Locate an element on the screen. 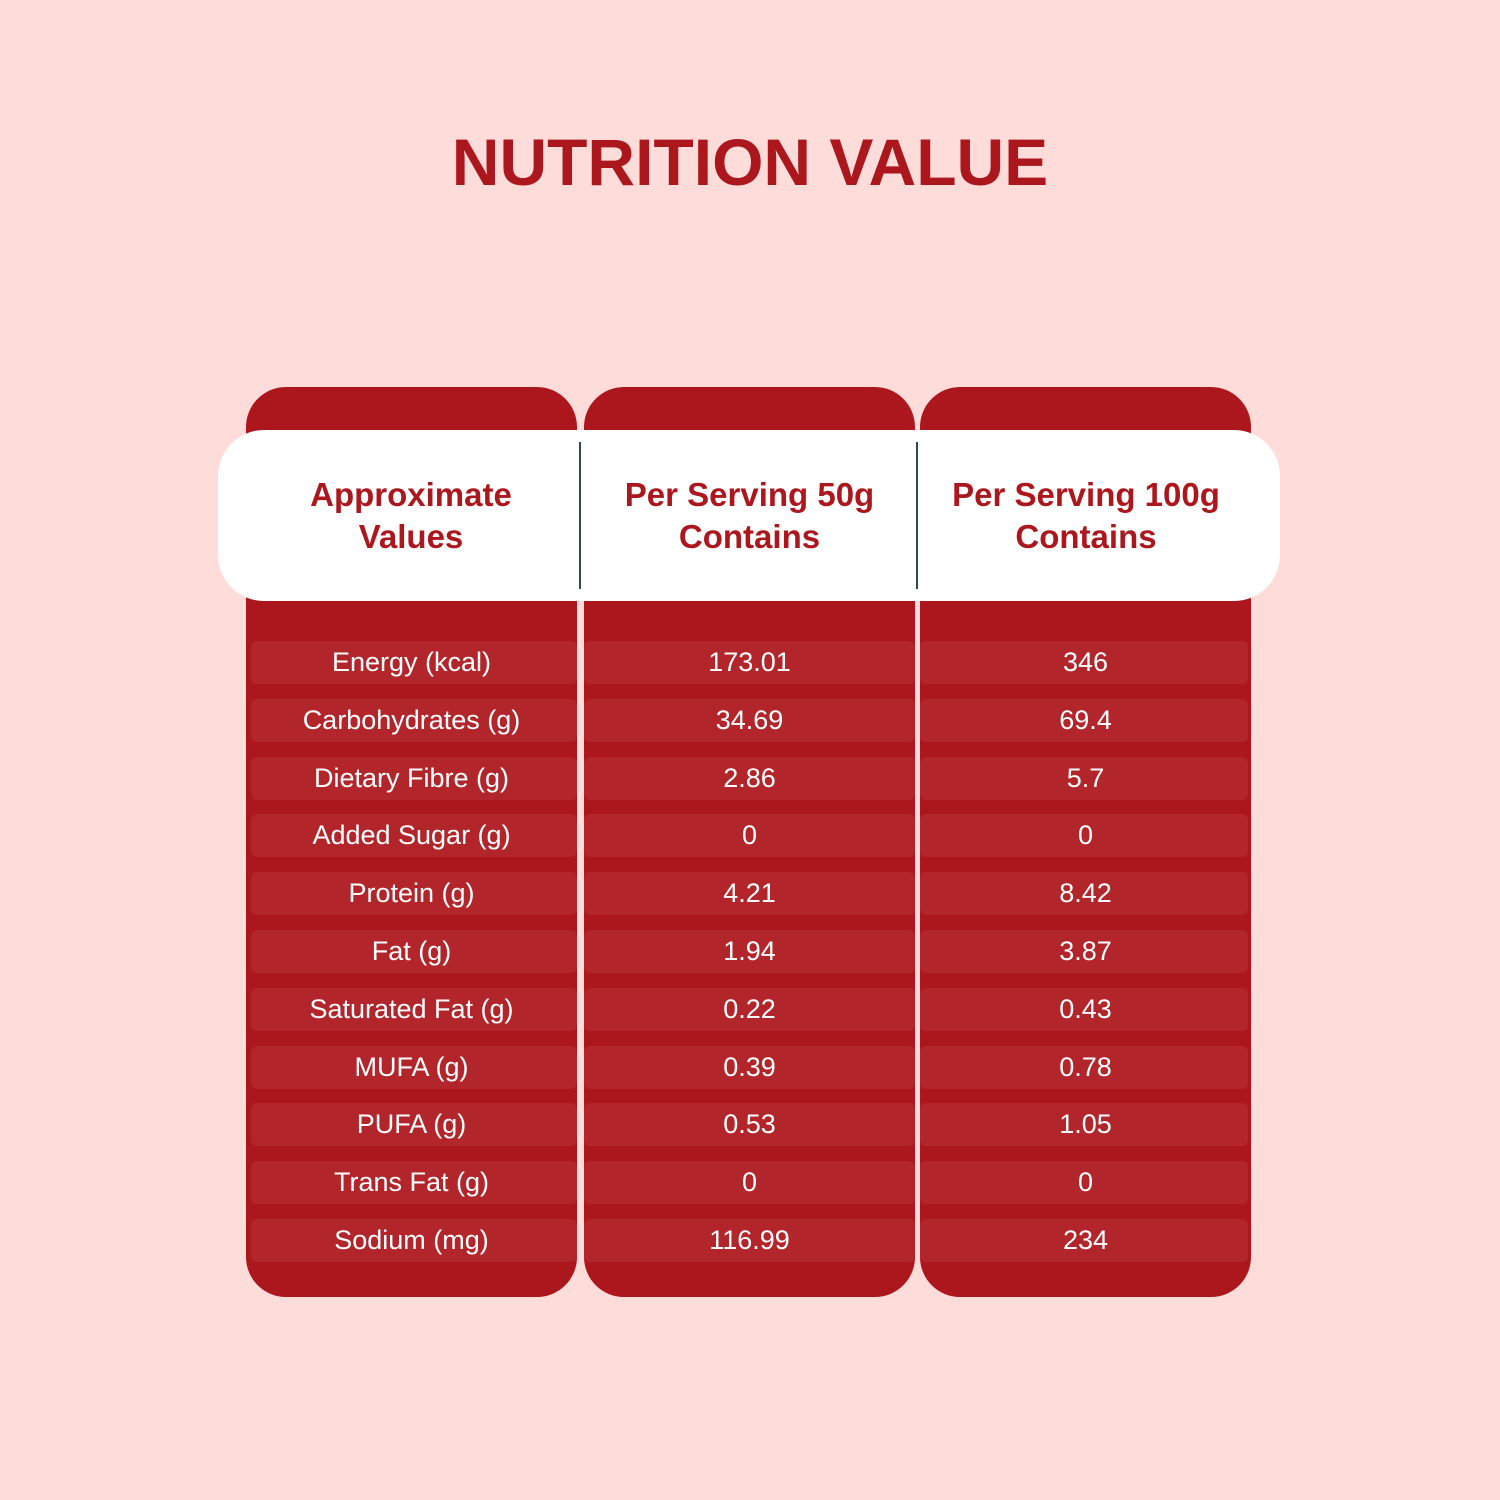  value-per-100g: 234 is located at coordinates (1085, 1240).